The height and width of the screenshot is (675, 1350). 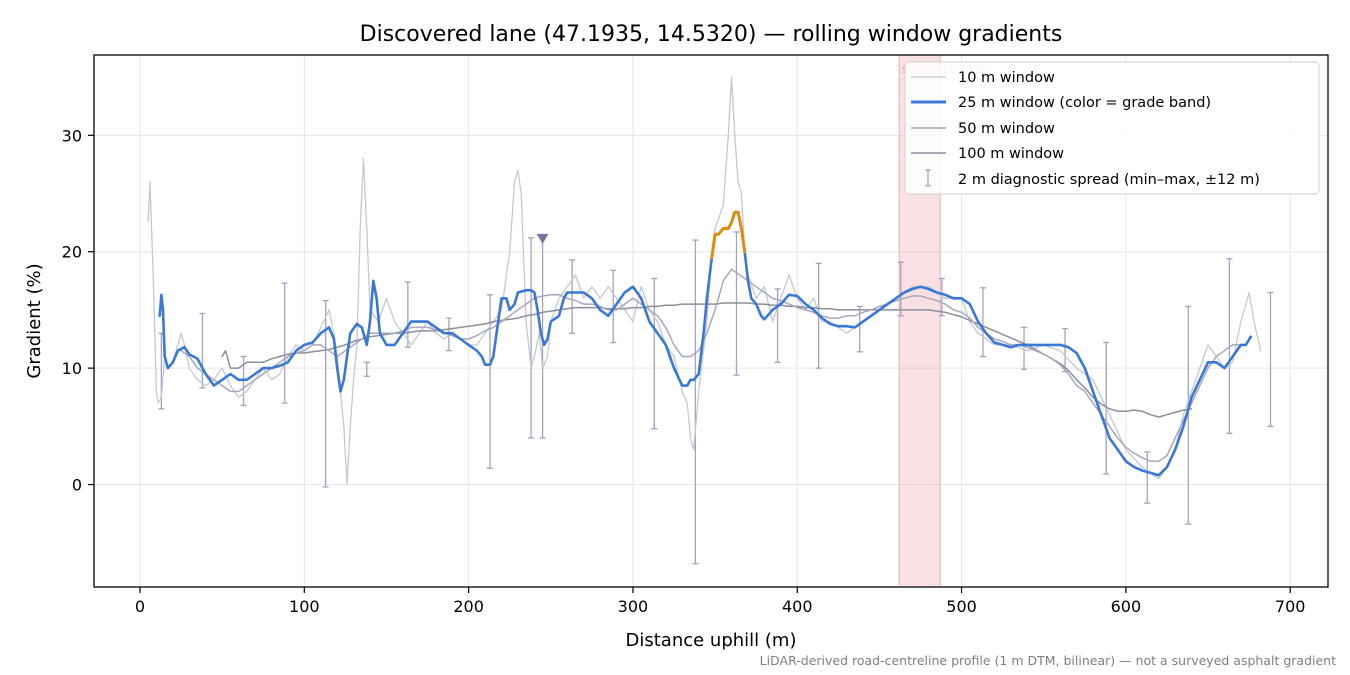 What do you see at coordinates (72, 252) in the screenshot?
I see `y-tick-label: 20` at bounding box center [72, 252].